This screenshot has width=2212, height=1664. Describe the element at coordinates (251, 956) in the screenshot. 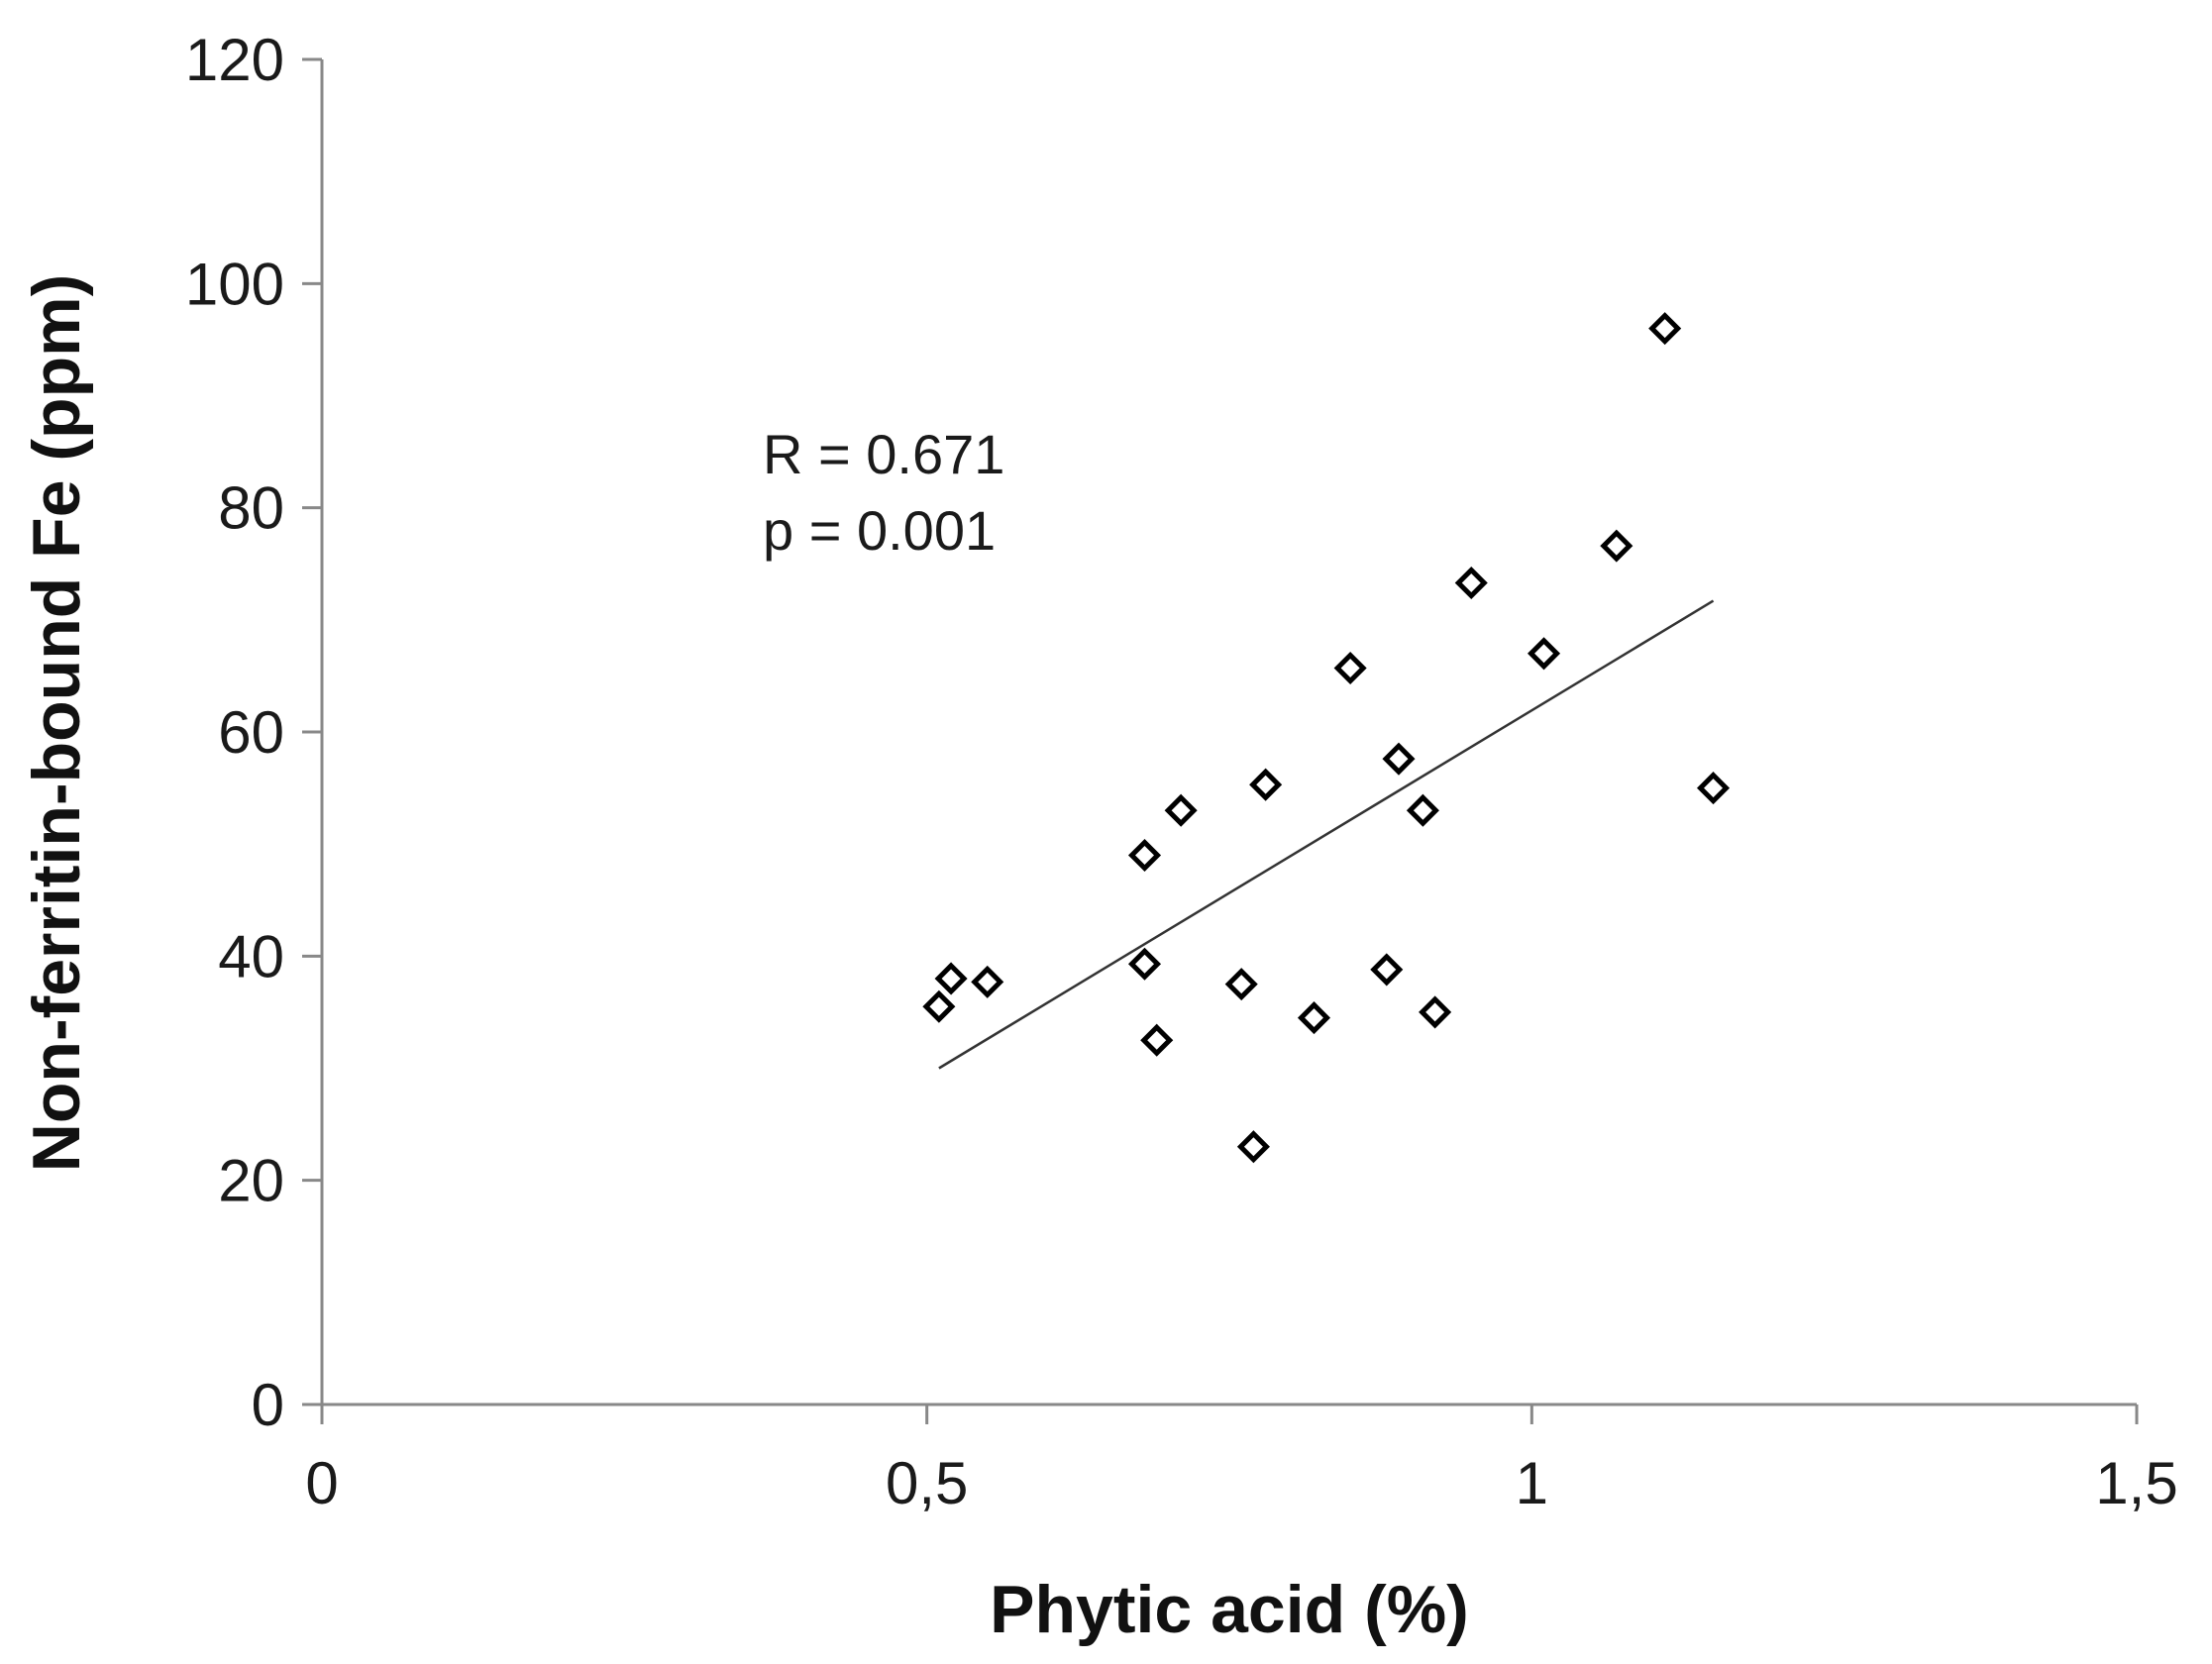

I see `y-tick-label: 40` at that location.